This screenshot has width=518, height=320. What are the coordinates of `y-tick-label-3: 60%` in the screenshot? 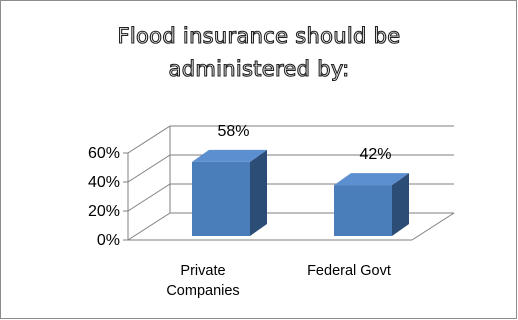 It's located at (104, 153).